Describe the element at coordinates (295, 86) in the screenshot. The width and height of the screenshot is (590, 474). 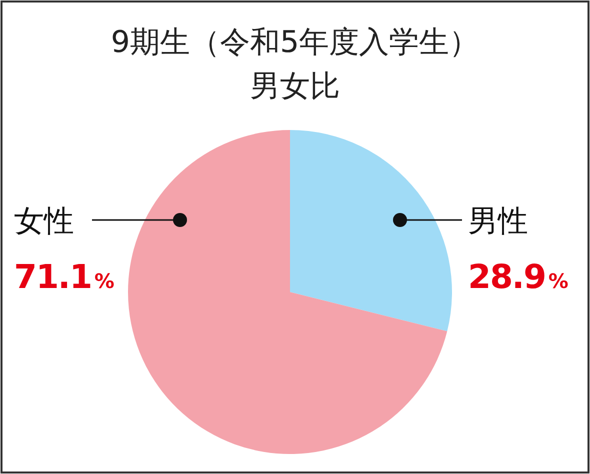
I see `chart-subtitle: 男女比` at that location.